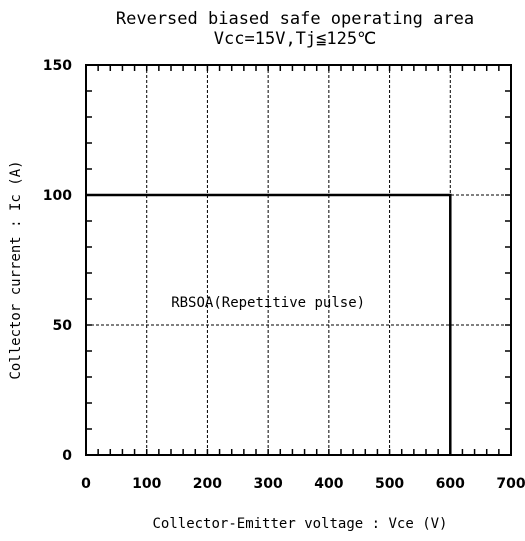  I want to click on x-tick-label: 300, so click(268, 484).